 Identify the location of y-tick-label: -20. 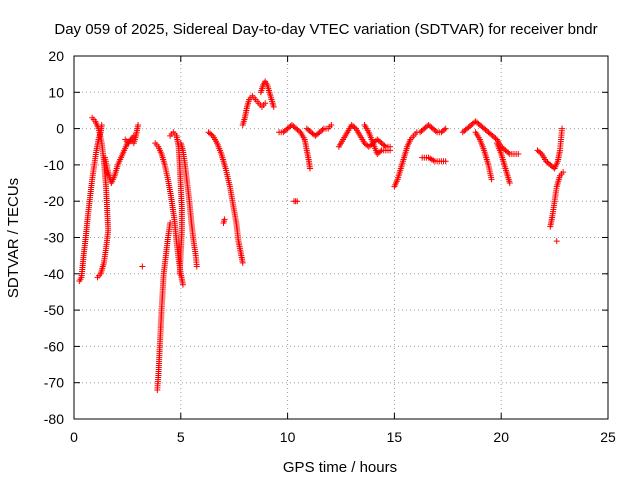
(54, 201).